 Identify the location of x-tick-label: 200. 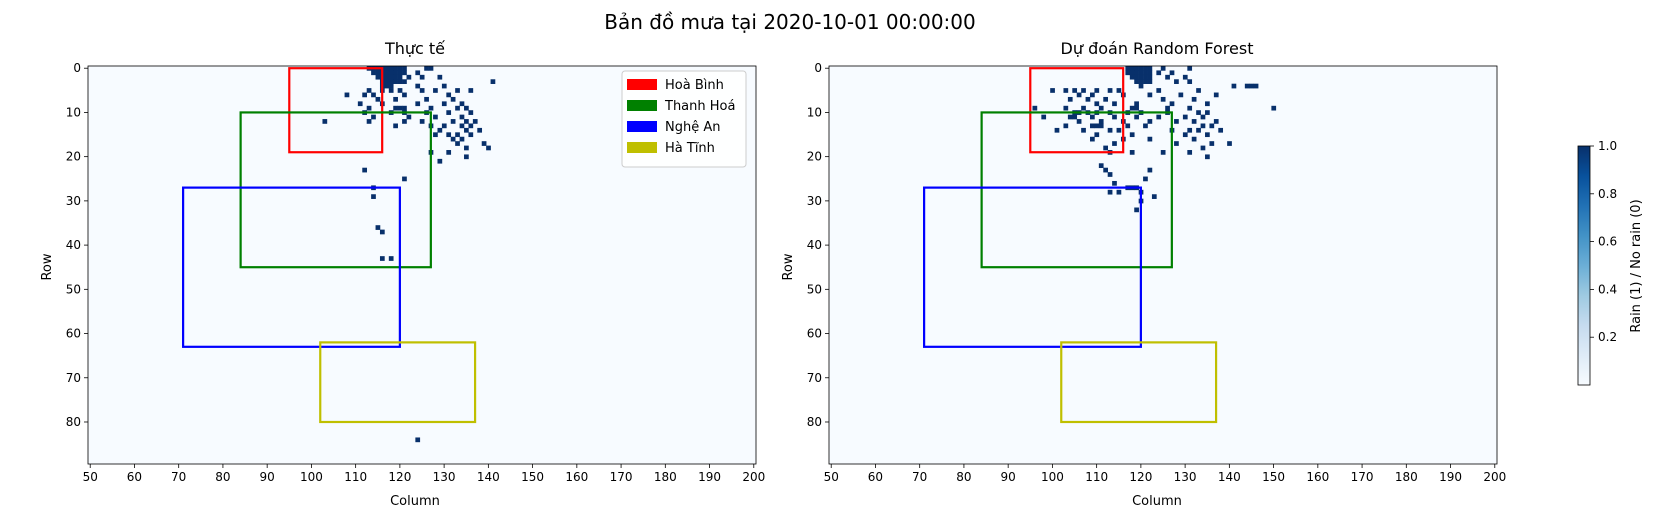
(1494, 477).